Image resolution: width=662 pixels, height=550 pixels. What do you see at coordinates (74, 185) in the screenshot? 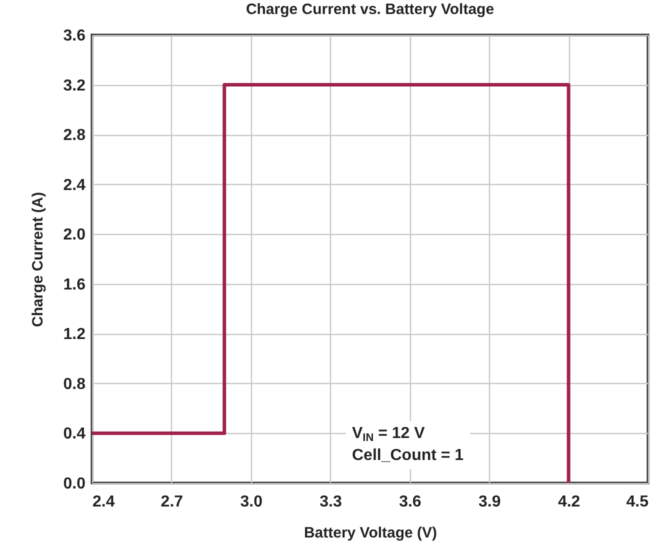
I see `y-tick-label: 2.4` at bounding box center [74, 185].